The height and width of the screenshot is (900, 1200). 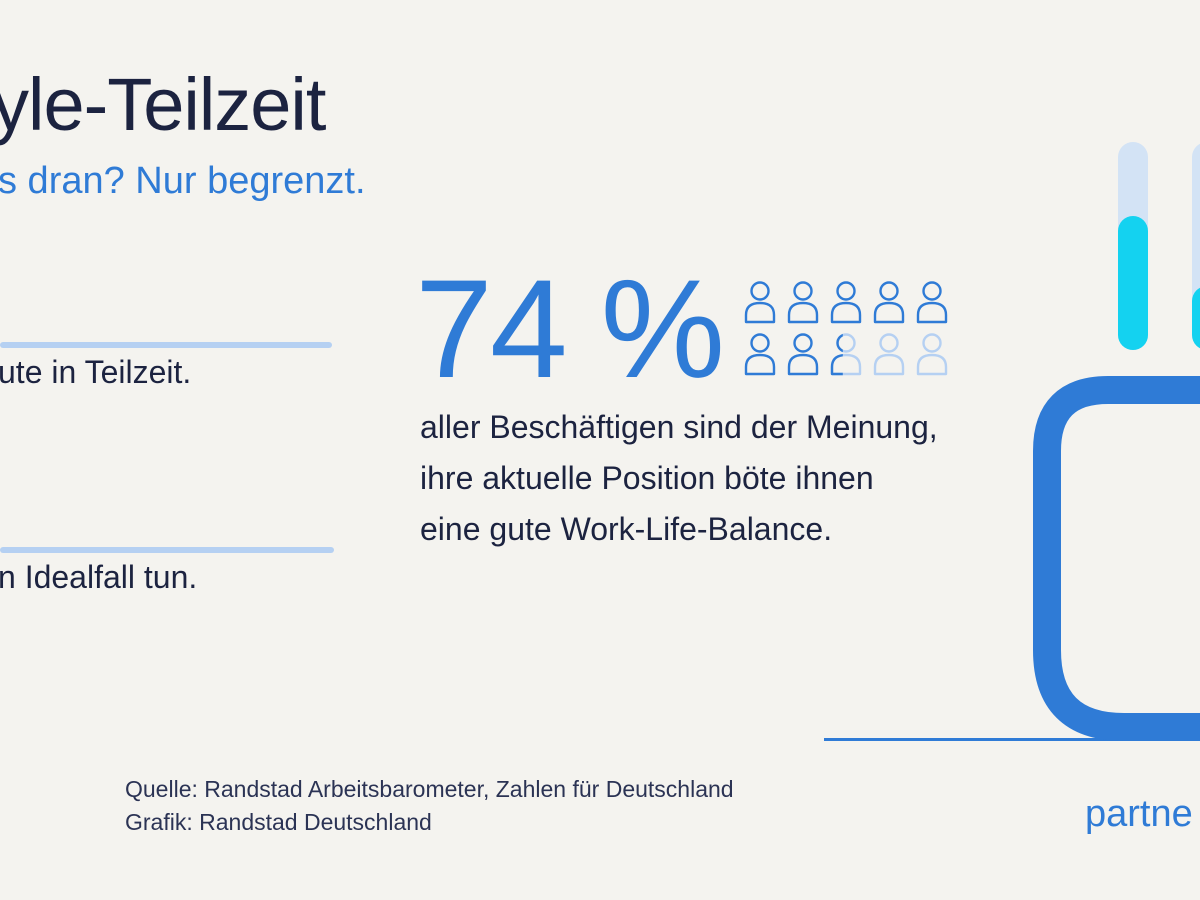 I want to click on person-icon-partial, so click(x=836, y=354).